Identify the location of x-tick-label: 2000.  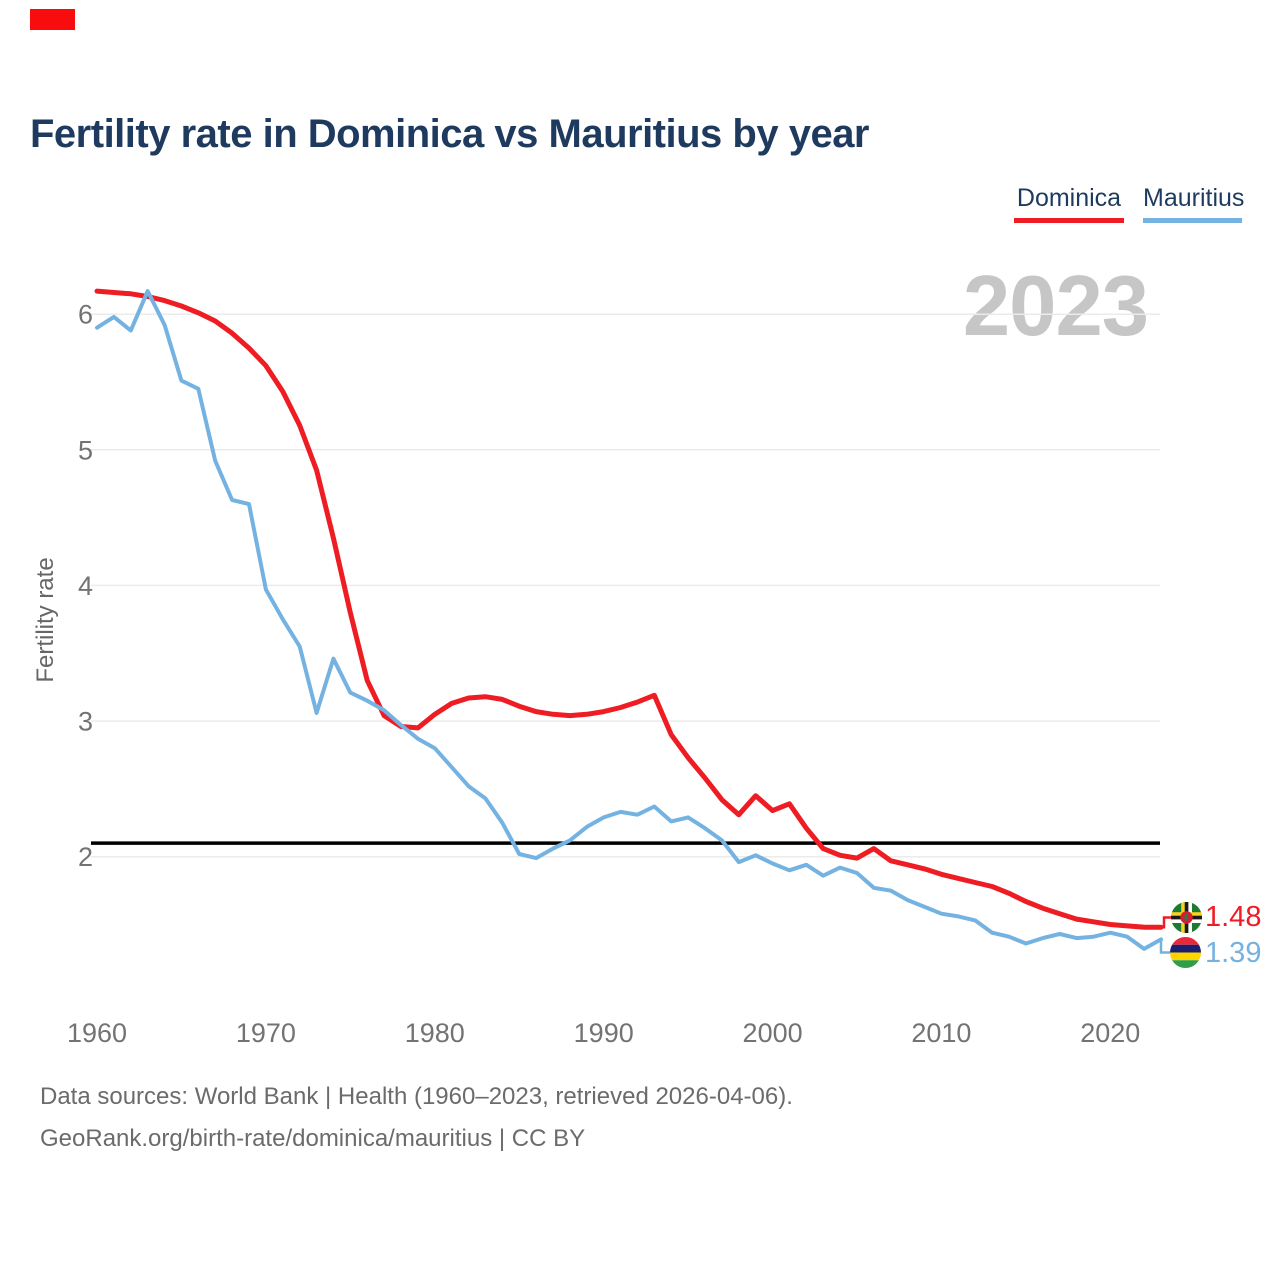
(773, 1033).